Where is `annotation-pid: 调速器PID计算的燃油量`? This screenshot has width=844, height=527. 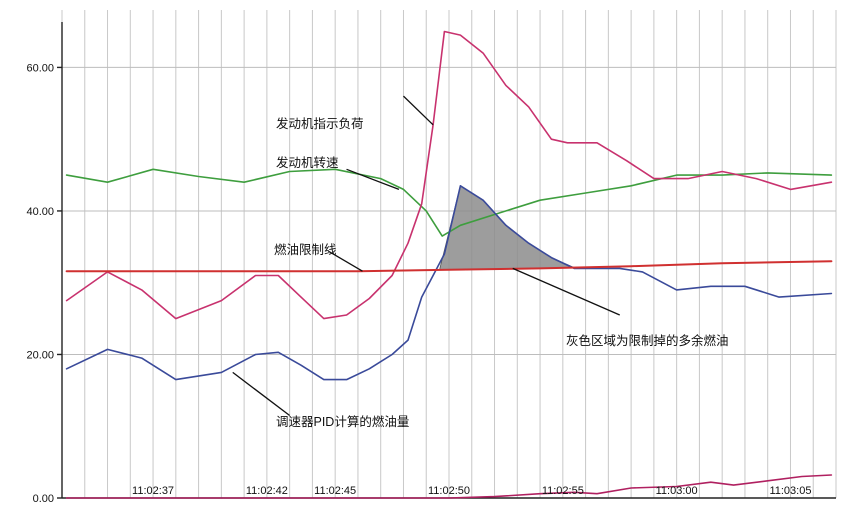
annotation-pid: 调速器PID计算的燃油量 is located at coordinates (342, 421).